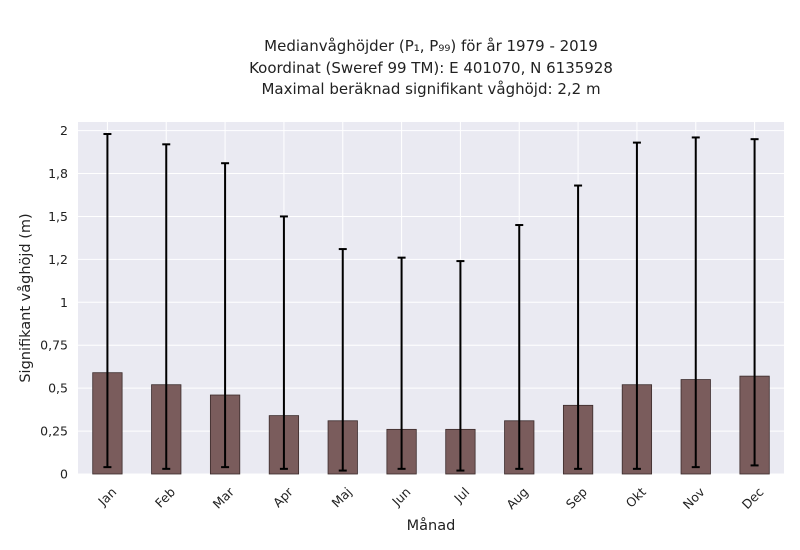  What do you see at coordinates (753, 498) in the screenshot?
I see `x-tick-label: Dec` at bounding box center [753, 498].